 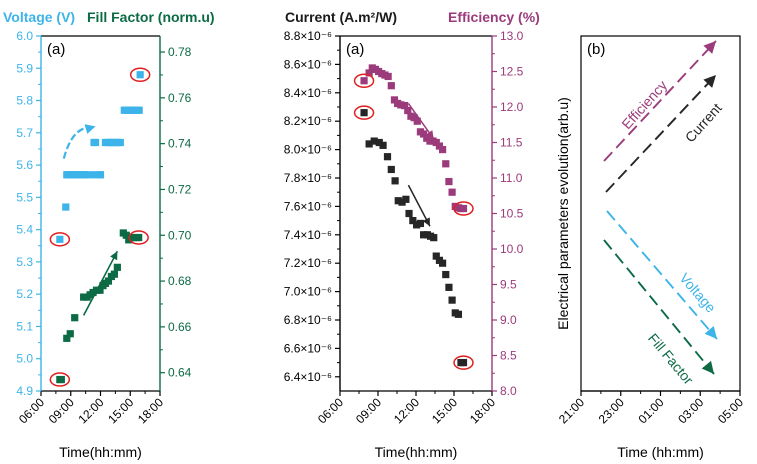 What do you see at coordinates (180, 144) in the screenshot?
I see `right-y-tick-label: 0.74` at bounding box center [180, 144].